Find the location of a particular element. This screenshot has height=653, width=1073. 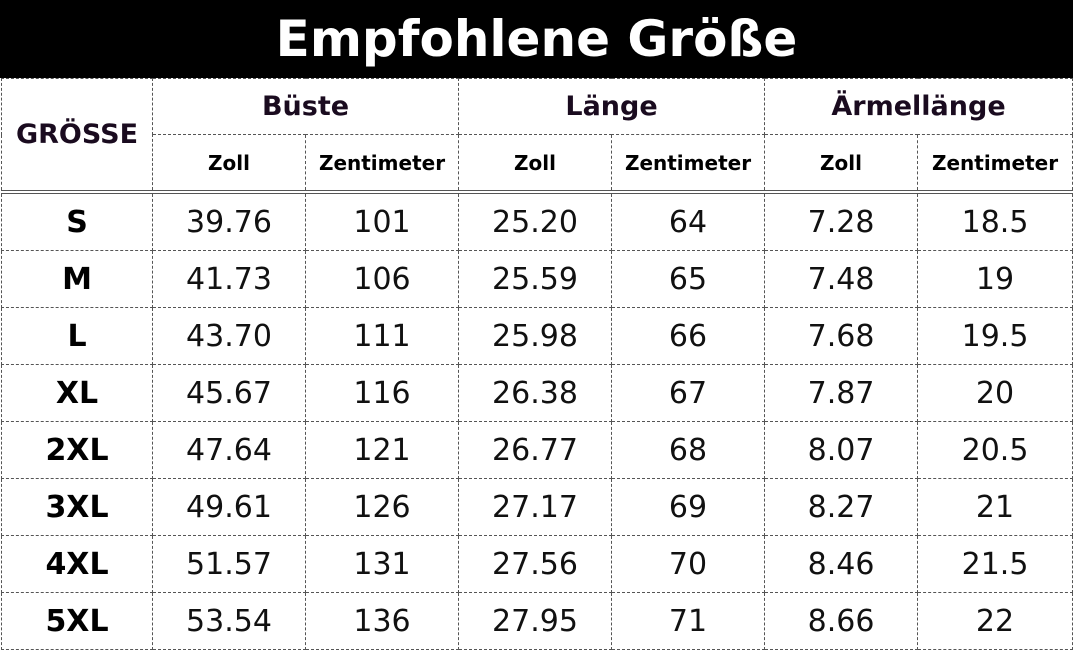

table-cell: 69 is located at coordinates (688, 507).